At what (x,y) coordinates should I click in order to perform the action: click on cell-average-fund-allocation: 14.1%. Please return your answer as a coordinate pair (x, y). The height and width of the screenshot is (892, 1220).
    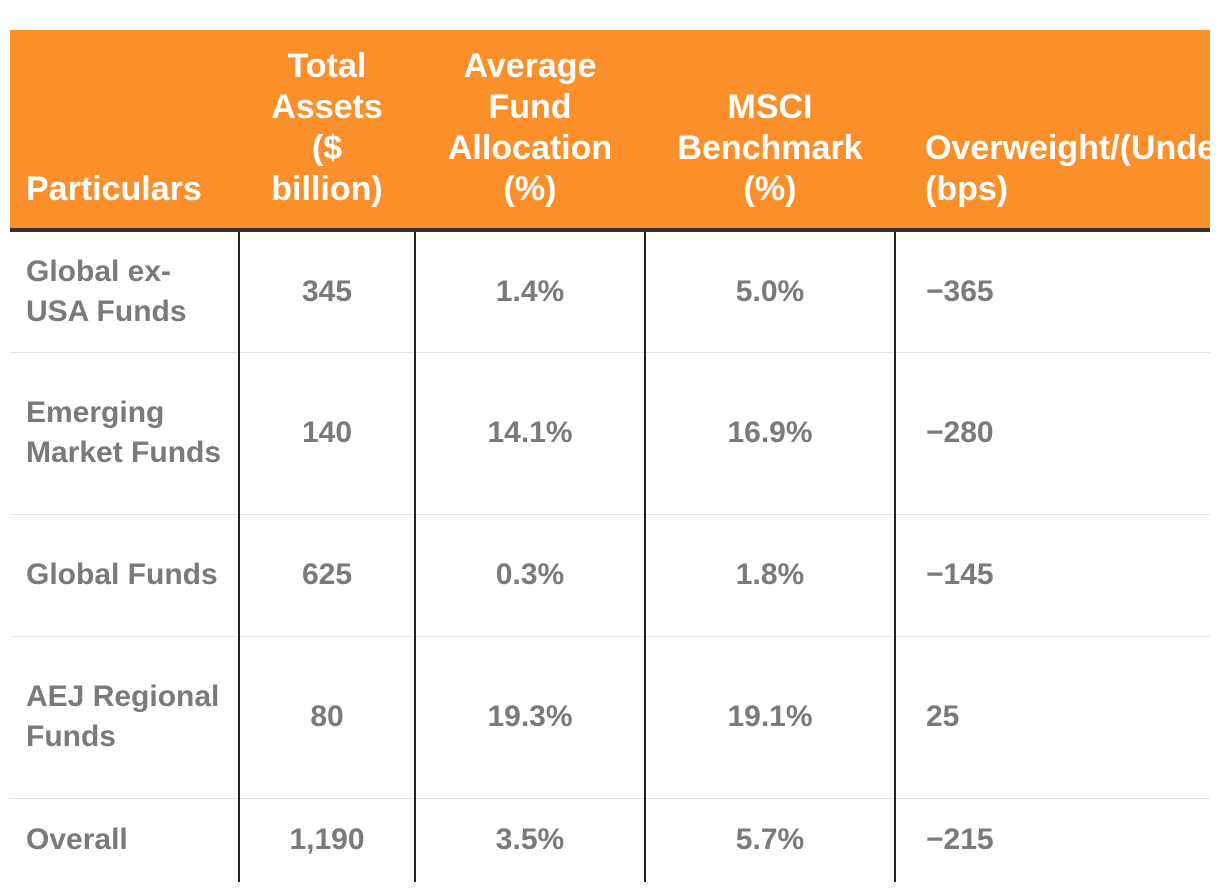
    Looking at the image, I should click on (529, 433).